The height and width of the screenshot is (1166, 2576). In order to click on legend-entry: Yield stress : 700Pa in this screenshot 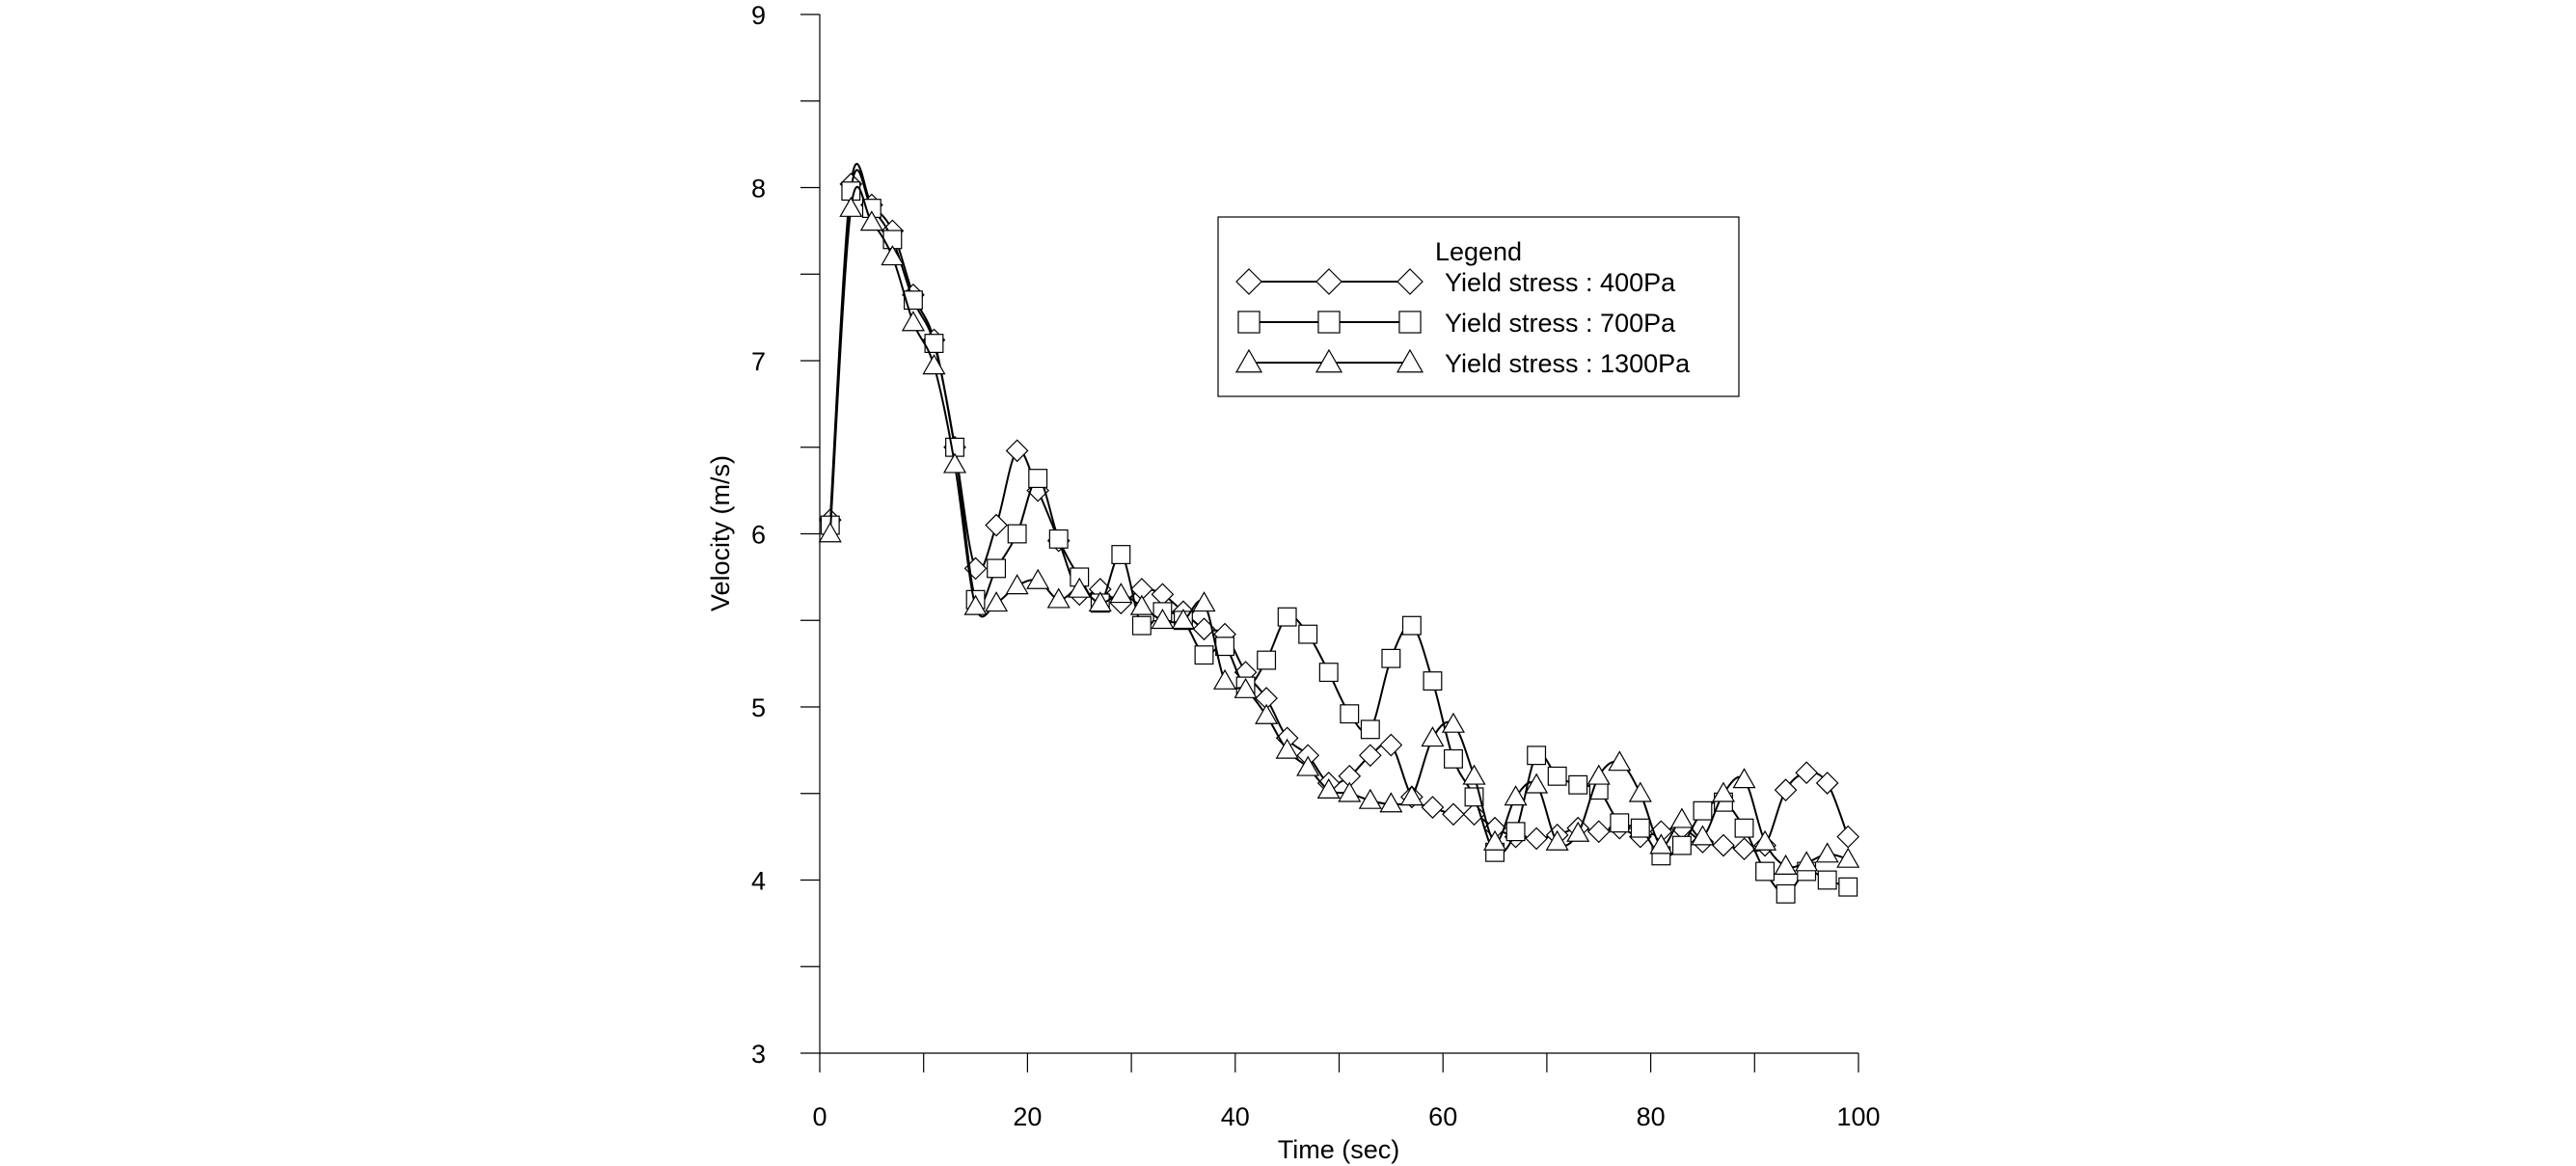, I will do `click(1456, 323)`.